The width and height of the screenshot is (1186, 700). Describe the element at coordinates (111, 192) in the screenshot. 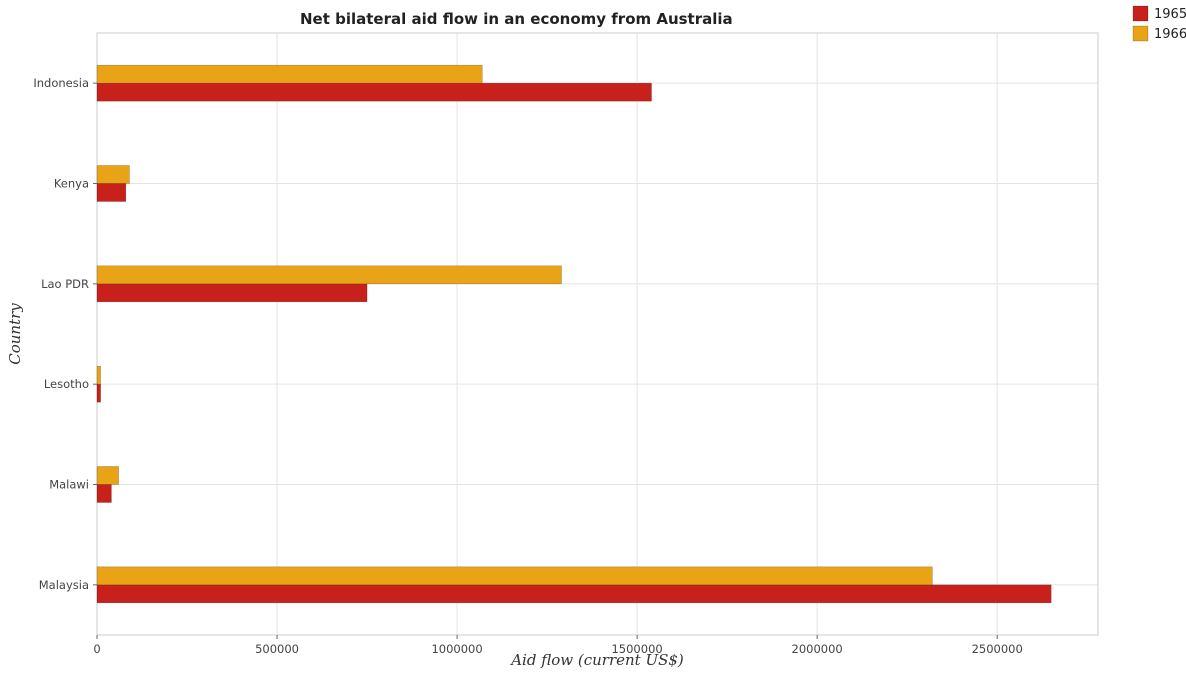

I see `bar-1965-kenya` at that location.